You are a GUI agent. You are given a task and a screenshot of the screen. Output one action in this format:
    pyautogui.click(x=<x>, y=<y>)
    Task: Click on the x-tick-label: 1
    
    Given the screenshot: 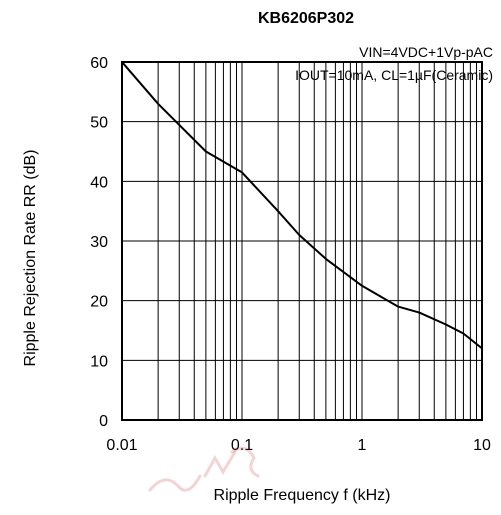 What is the action you would take?
    pyautogui.click(x=362, y=445)
    